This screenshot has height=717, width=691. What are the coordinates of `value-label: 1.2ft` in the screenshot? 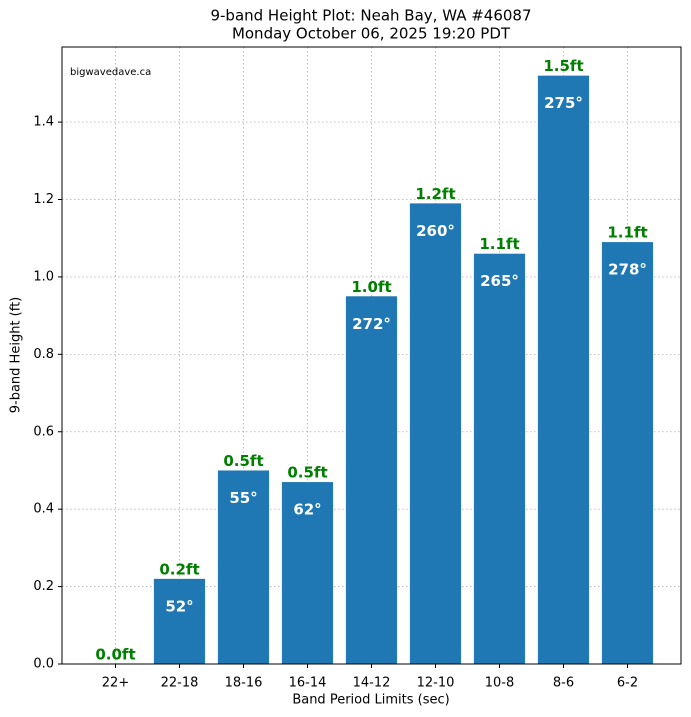 It's located at (435, 194).